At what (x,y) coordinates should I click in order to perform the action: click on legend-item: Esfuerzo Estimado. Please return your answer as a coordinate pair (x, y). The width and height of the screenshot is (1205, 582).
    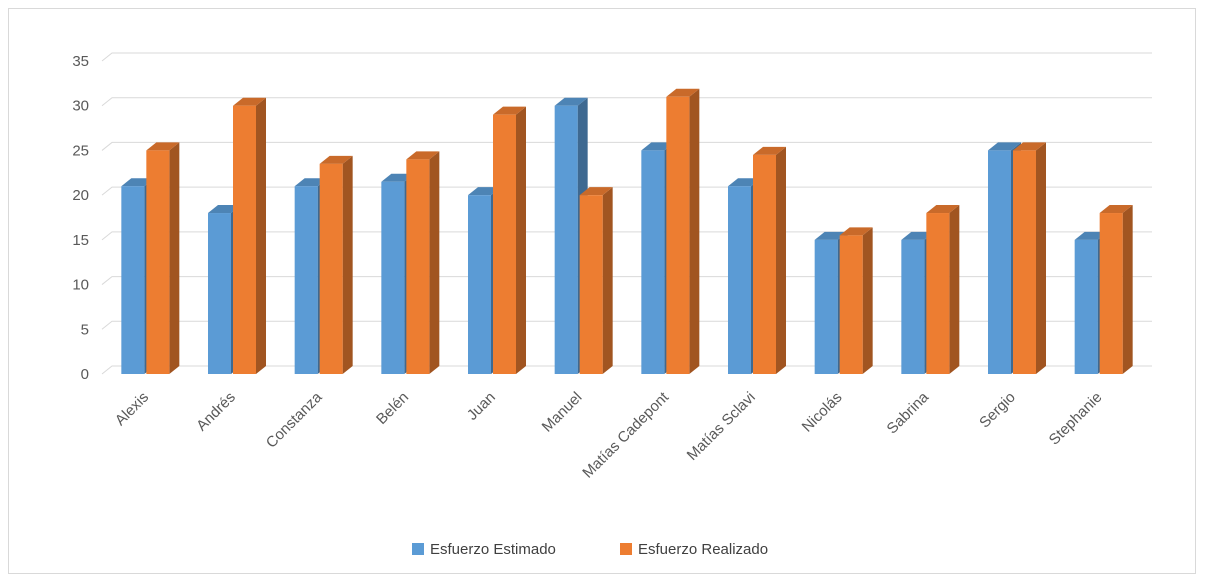
    Looking at the image, I should click on (484, 549).